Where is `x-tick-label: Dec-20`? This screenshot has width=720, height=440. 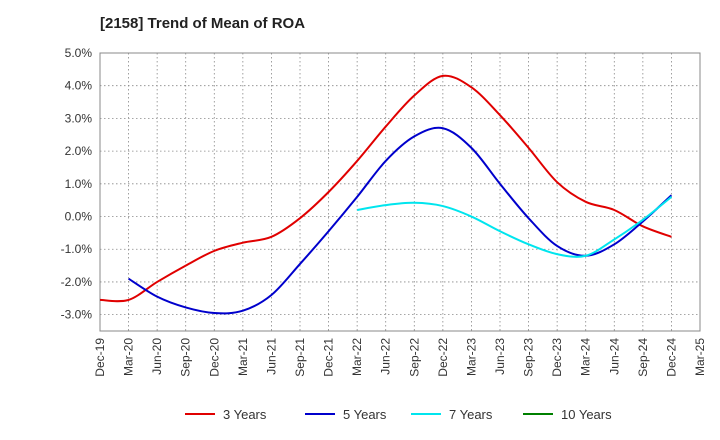 x-tick-label: Dec-20 is located at coordinates (214, 357).